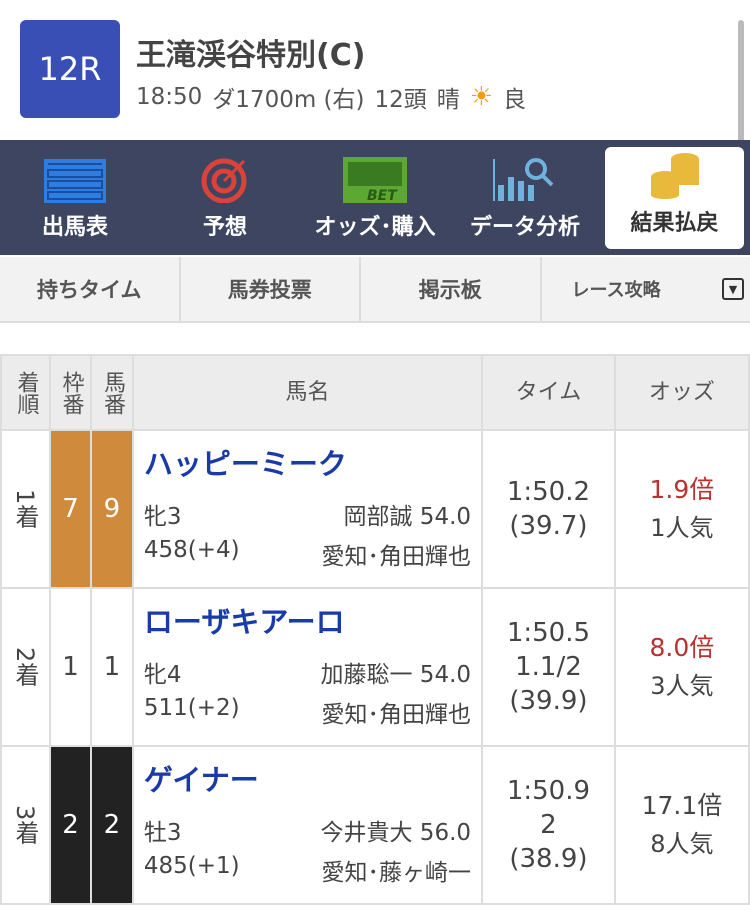 The height and width of the screenshot is (913, 750). Describe the element at coordinates (524, 227) in the screenshot. I see `nav-label: データ分析` at that location.